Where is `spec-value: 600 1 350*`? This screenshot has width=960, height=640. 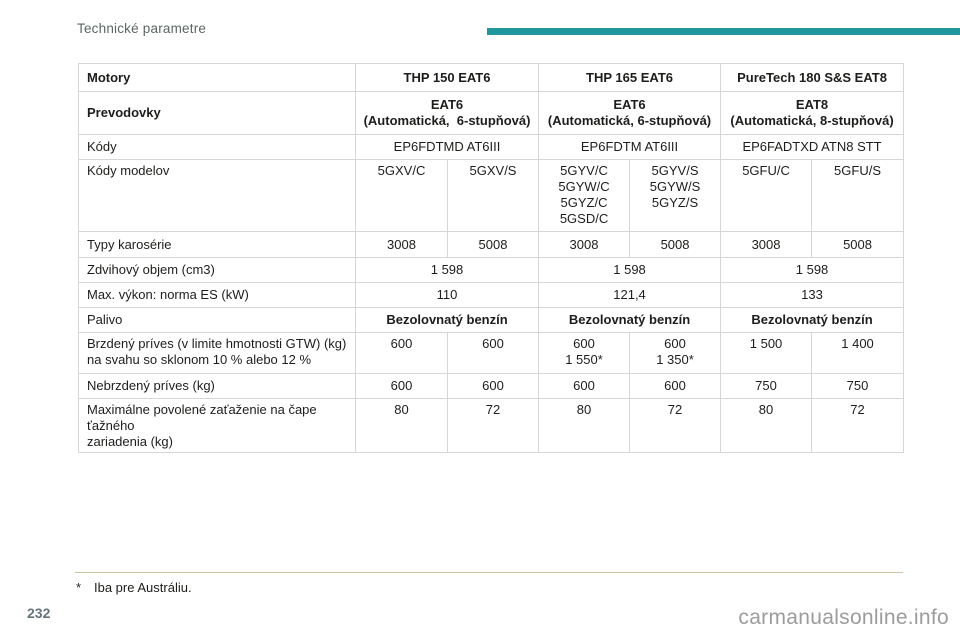
spec-value: 600 1 350* is located at coordinates (675, 353).